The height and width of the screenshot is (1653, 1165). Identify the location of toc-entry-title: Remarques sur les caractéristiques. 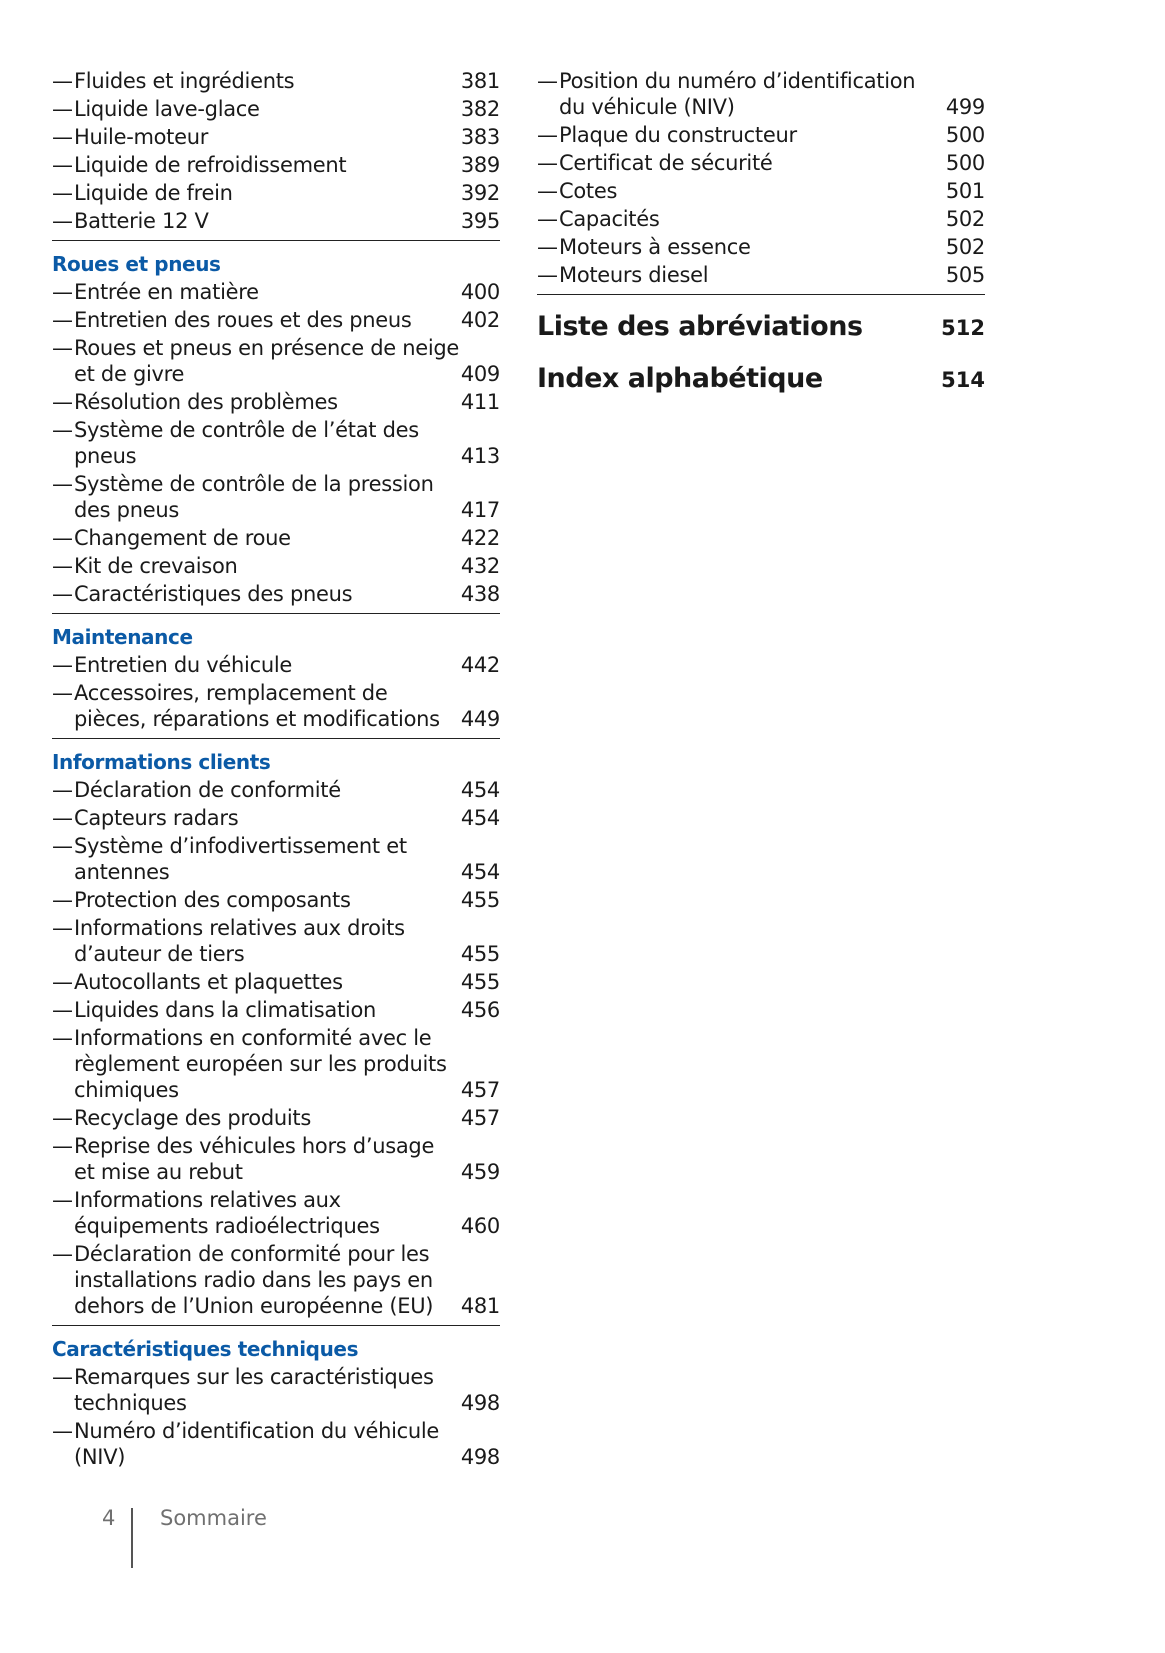
(254, 1377).